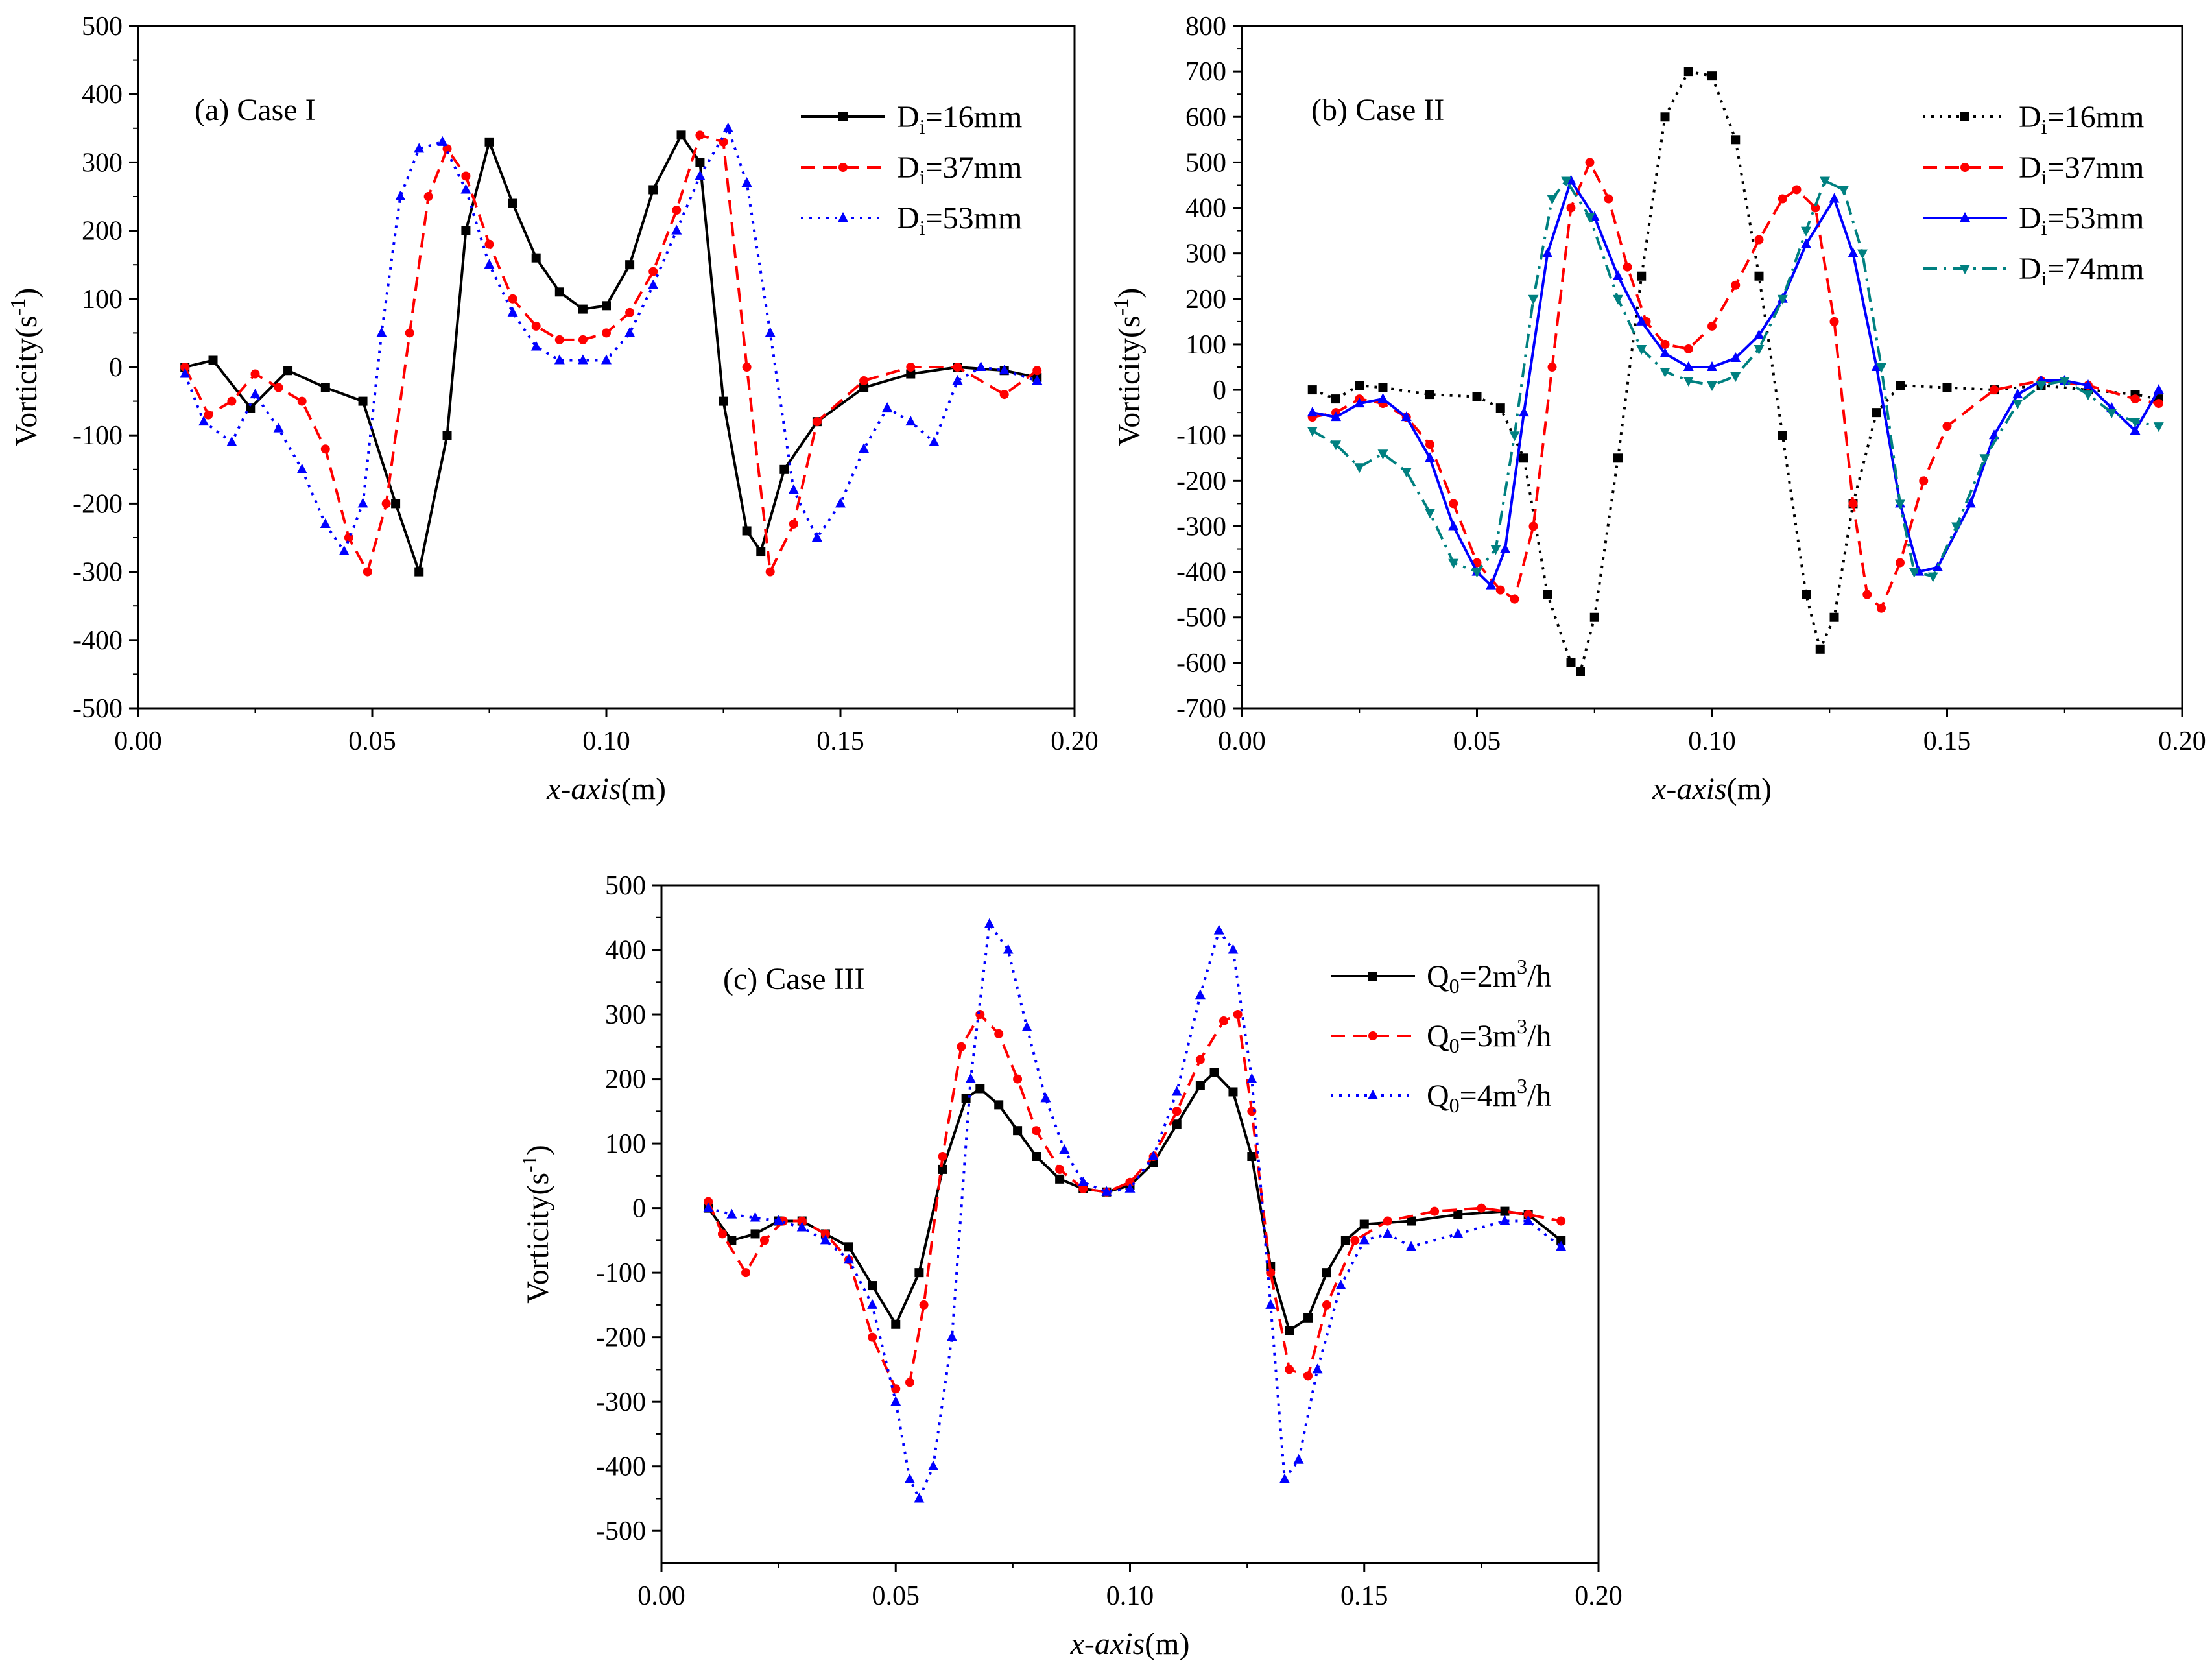 Image resolution: width=2212 pixels, height=1676 pixels. Describe the element at coordinates (974, 117) in the screenshot. I see `legend-rest: =16mm` at that location.